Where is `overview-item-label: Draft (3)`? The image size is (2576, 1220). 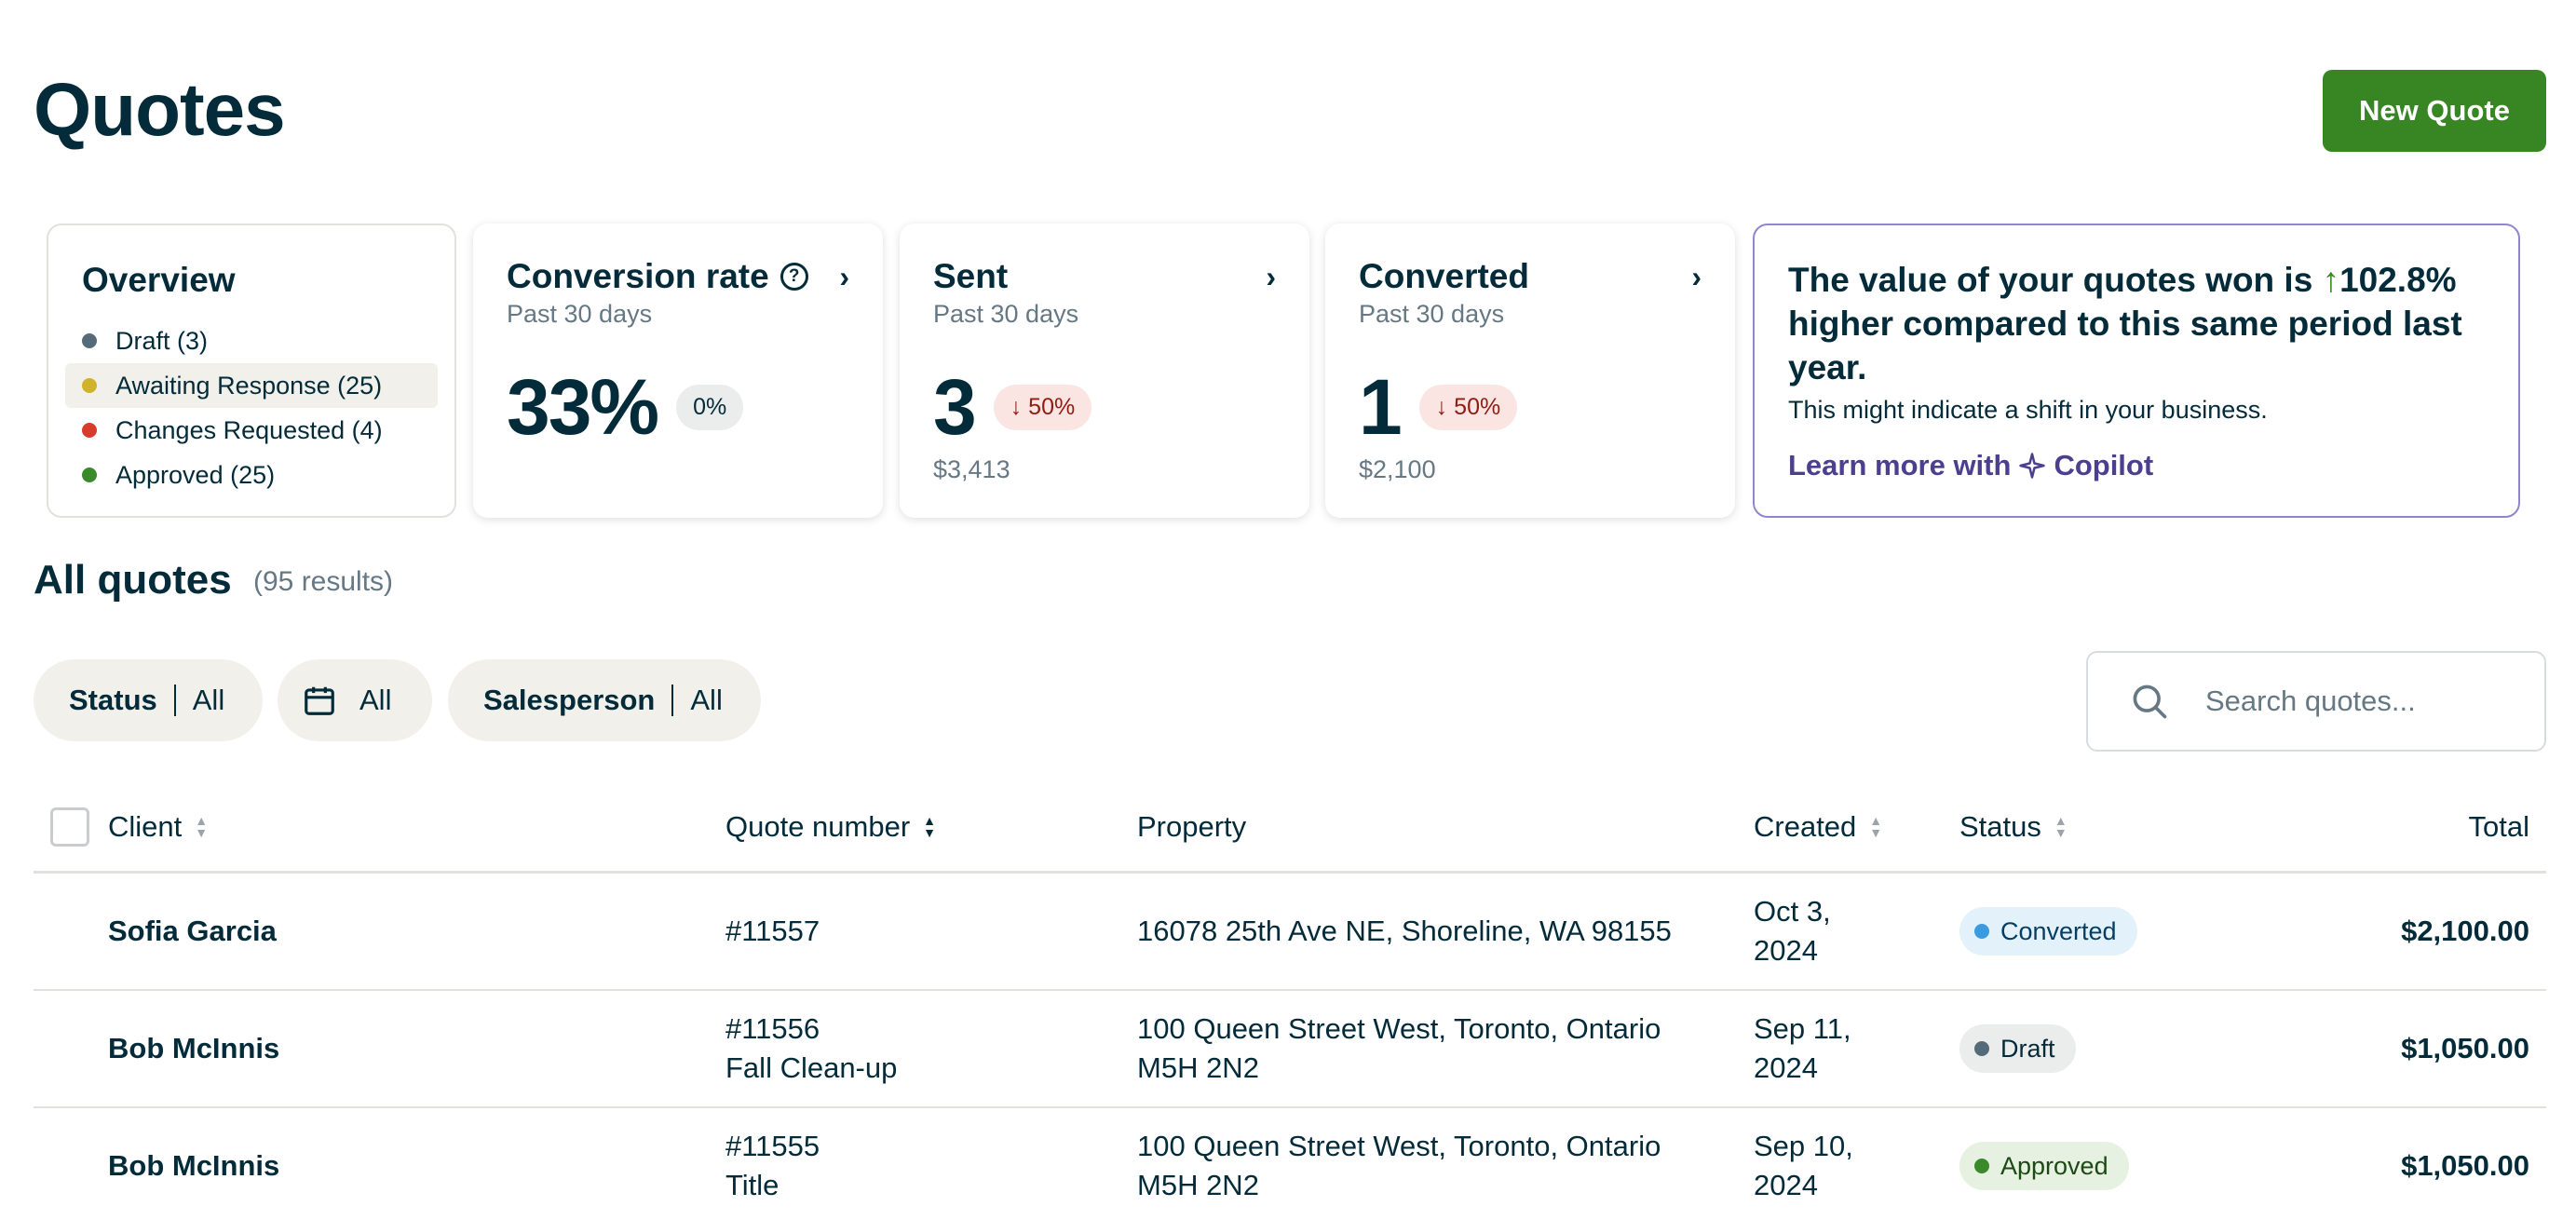
overview-item-label: Draft (3) is located at coordinates (162, 340).